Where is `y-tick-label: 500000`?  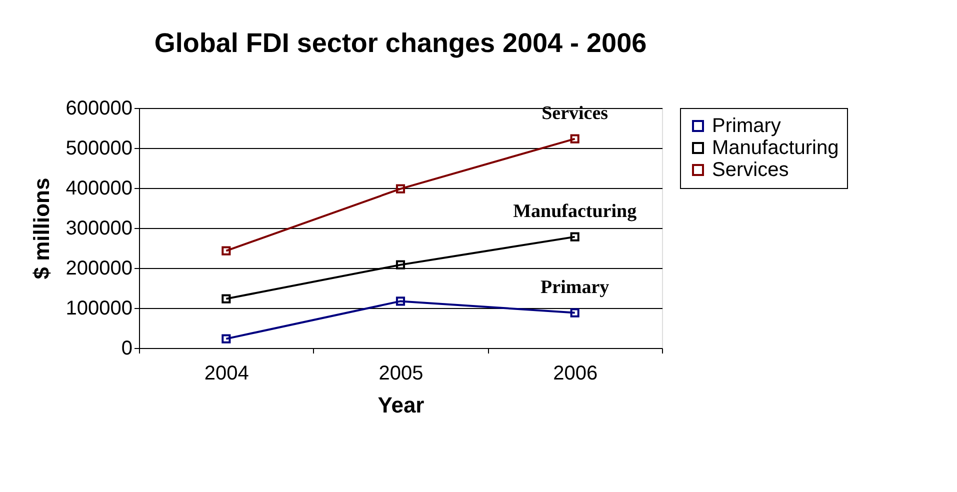 y-tick-label: 500000 is located at coordinates (99, 149).